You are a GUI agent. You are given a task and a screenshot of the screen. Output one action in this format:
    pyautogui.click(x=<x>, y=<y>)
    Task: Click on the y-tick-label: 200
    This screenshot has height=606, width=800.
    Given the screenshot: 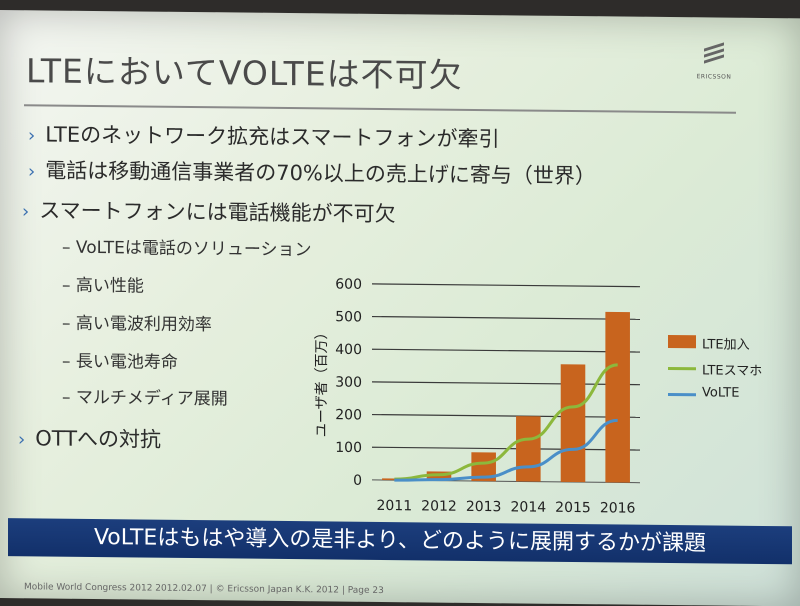 What is the action you would take?
    pyautogui.click(x=348, y=415)
    